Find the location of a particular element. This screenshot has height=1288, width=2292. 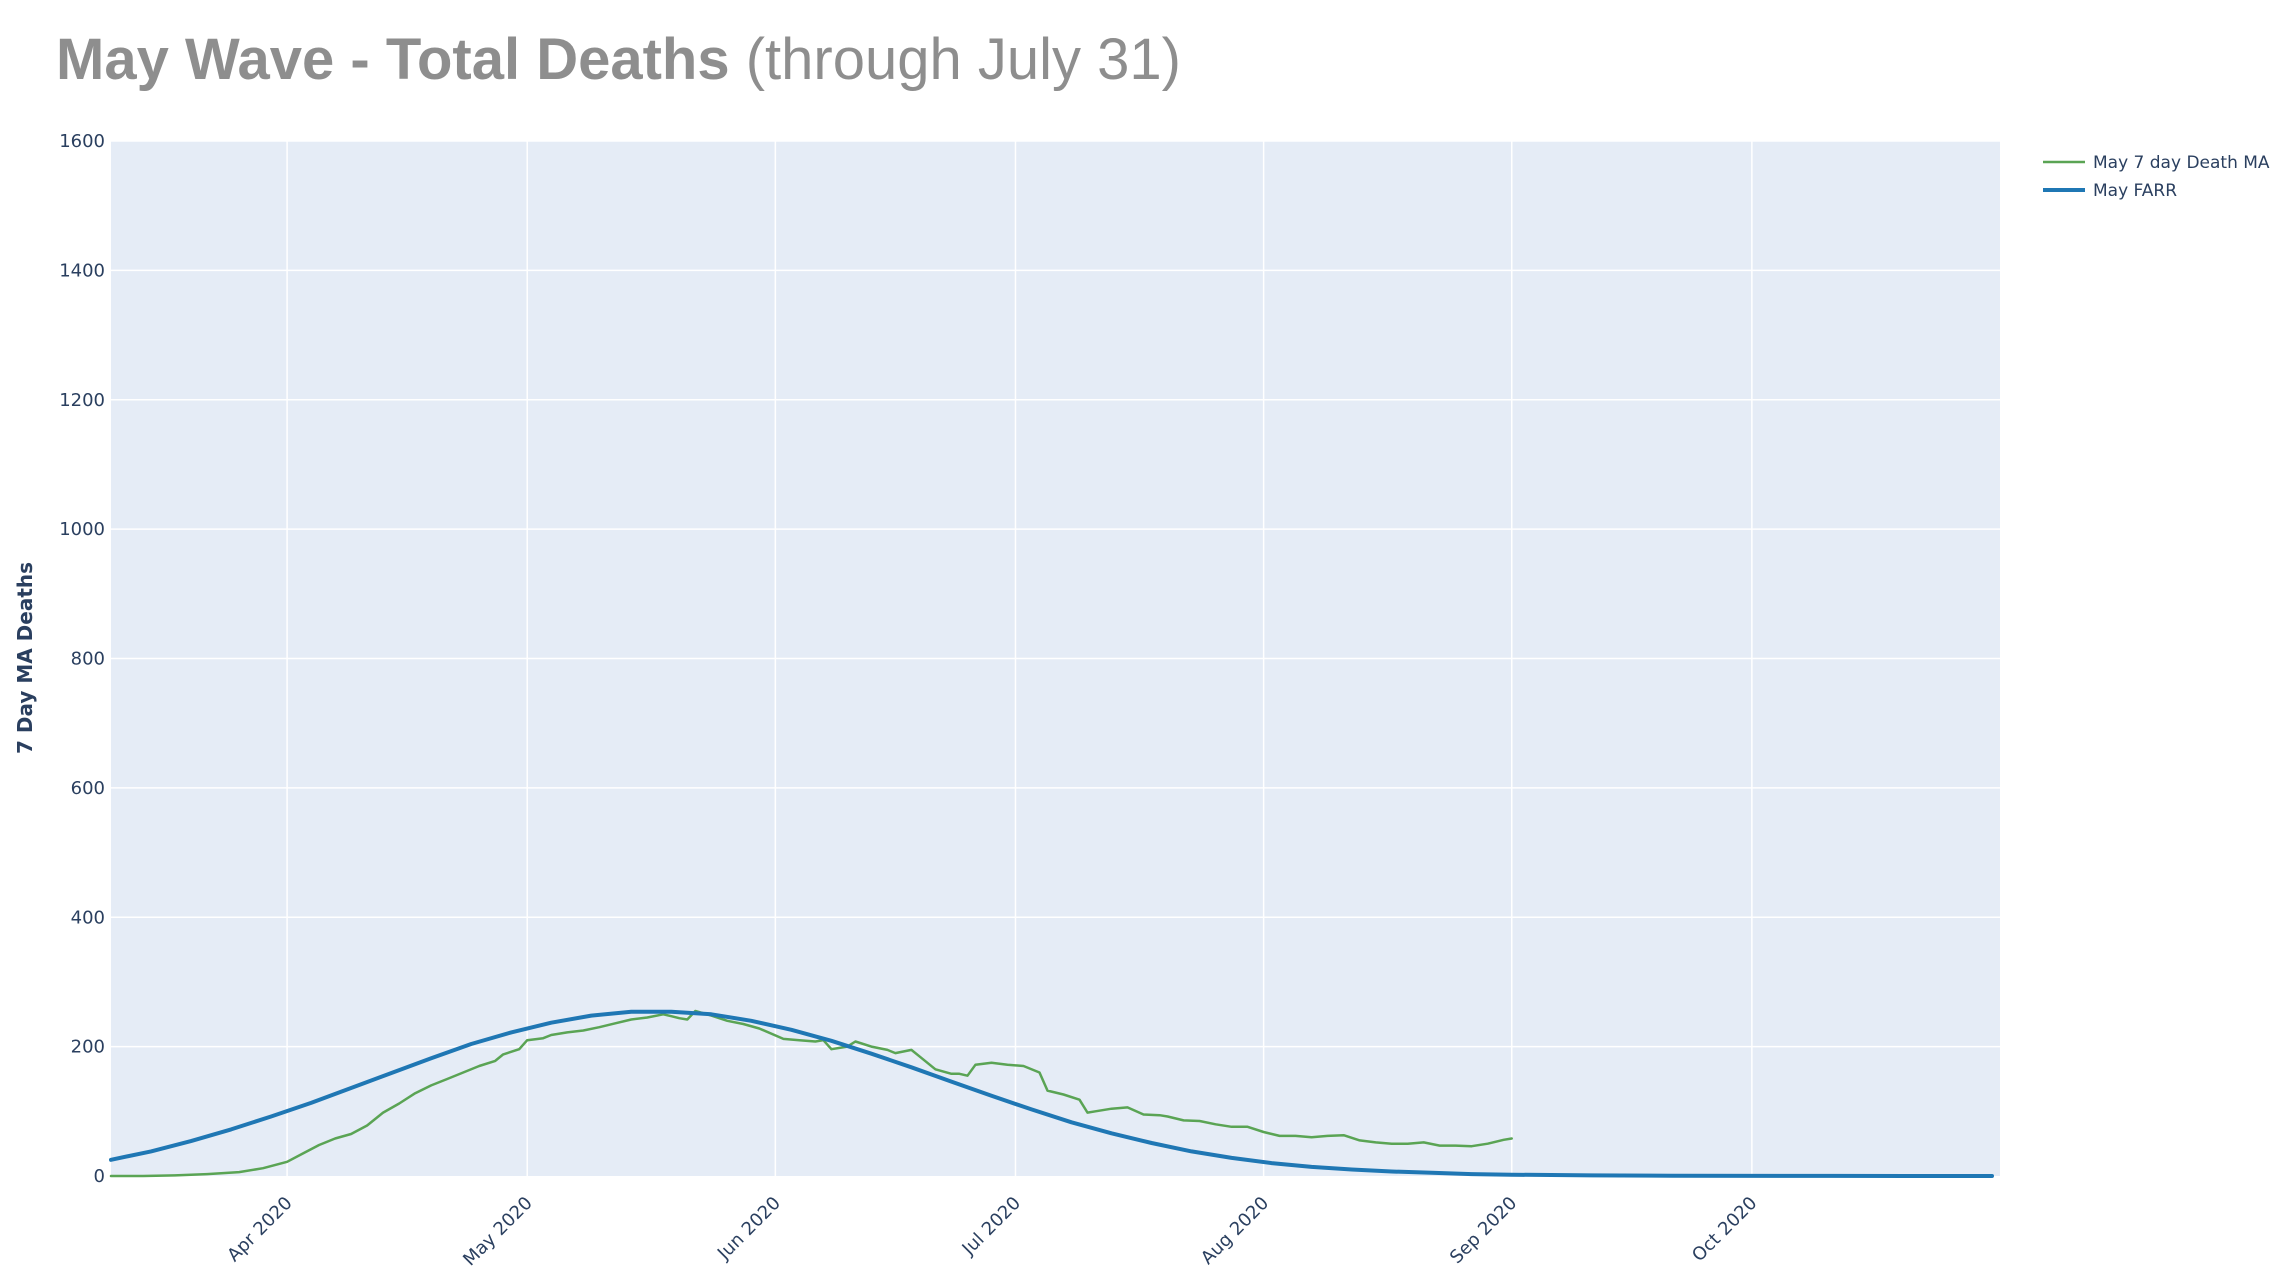

y-tick-label: 200 is located at coordinates (88, 1047).